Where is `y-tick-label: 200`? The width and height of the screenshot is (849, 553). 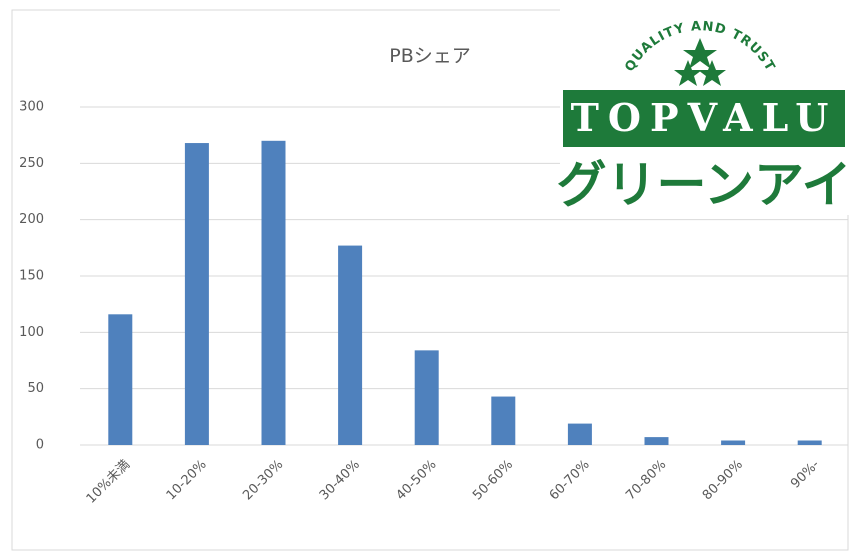 y-tick-label: 200 is located at coordinates (31, 219).